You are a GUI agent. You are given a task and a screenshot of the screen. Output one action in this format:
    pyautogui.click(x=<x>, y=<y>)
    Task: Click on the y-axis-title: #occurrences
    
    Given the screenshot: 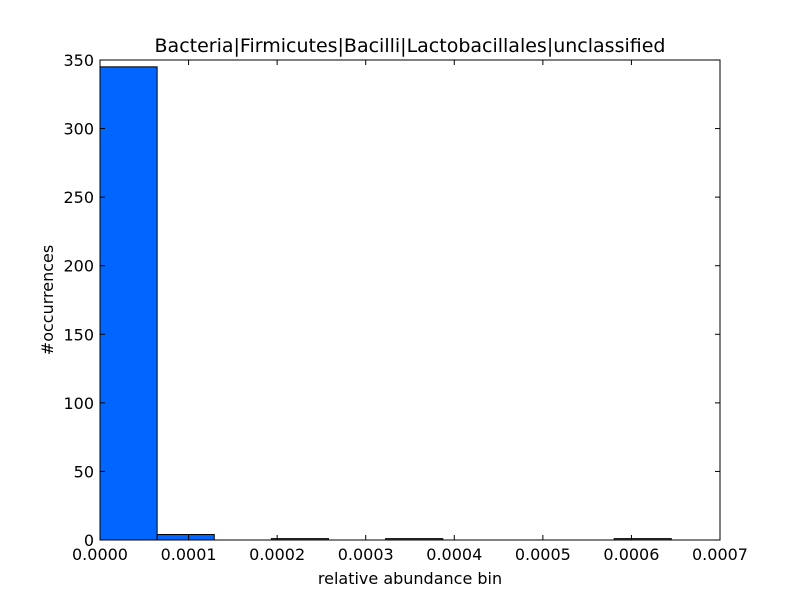 What is the action you would take?
    pyautogui.click(x=47, y=300)
    